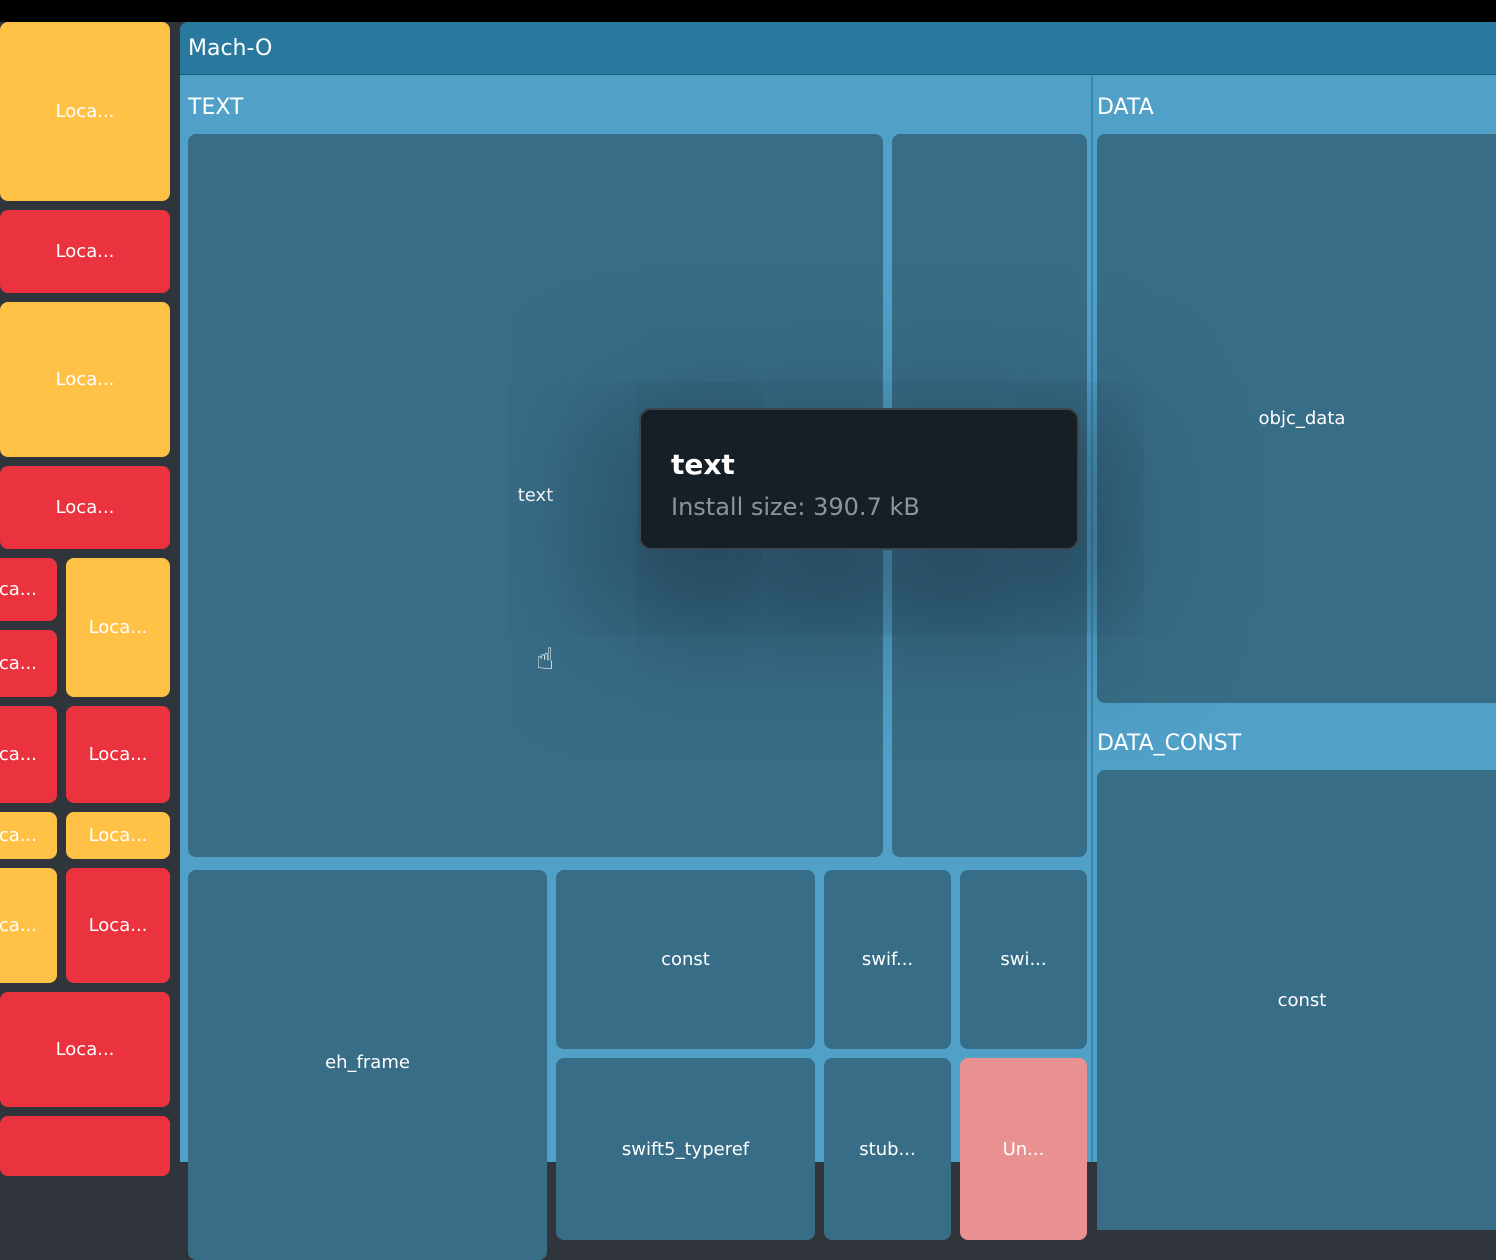  I want to click on text-group-header: TEXT, so click(216, 107).